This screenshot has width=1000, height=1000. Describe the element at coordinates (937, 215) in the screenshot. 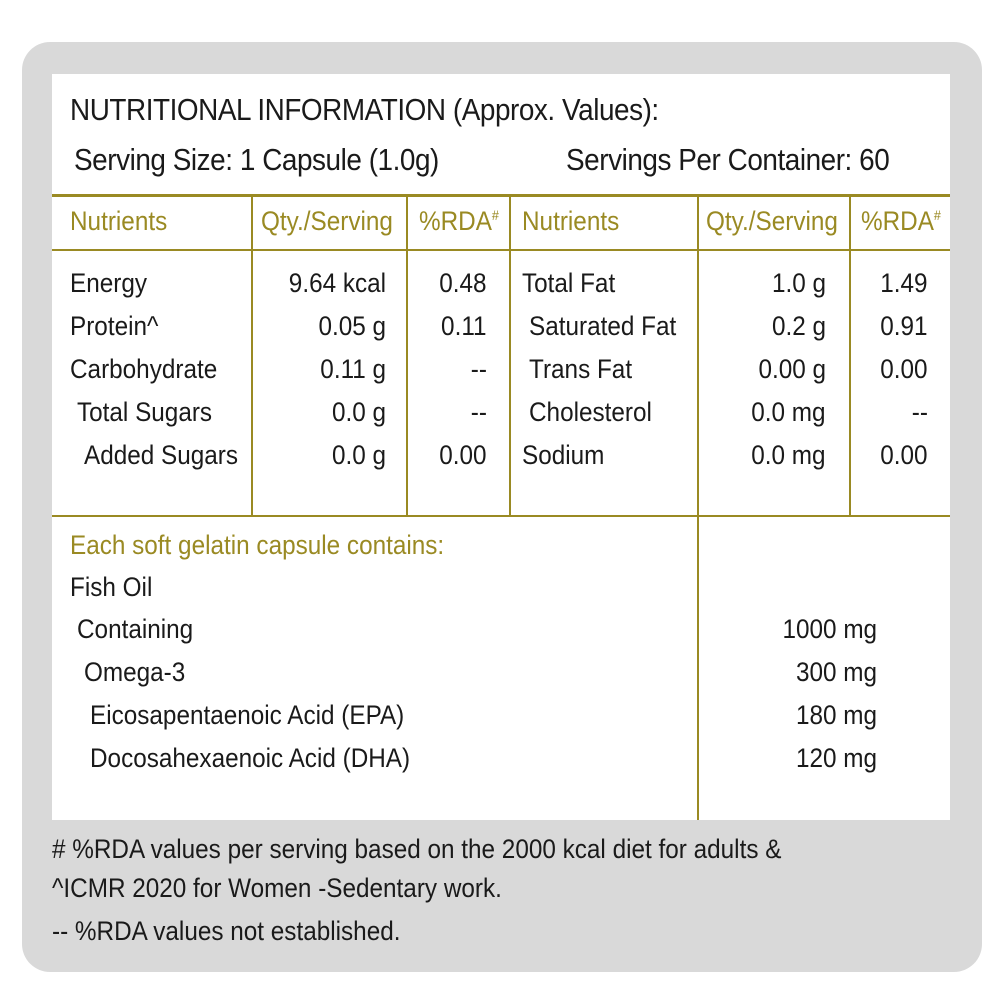

I see `header-rda-right-mark: #` at that location.